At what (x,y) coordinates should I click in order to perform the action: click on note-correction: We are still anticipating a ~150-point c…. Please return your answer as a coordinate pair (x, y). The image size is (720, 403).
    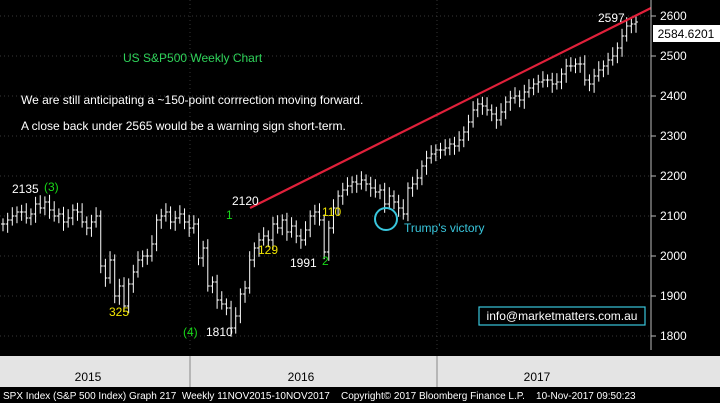
    Looking at the image, I should click on (192, 100).